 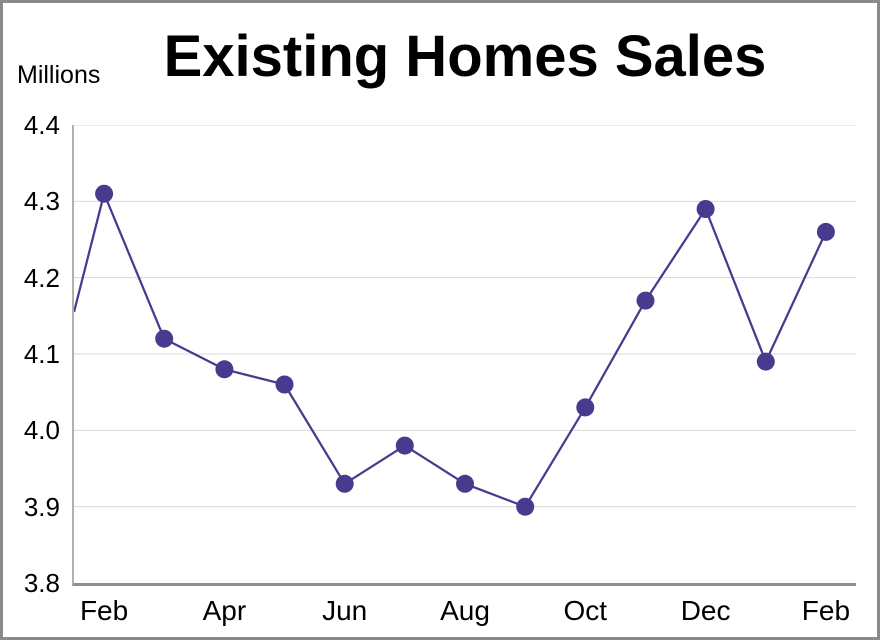 What do you see at coordinates (41, 125) in the screenshot?
I see `y-tick-label: 4.4` at bounding box center [41, 125].